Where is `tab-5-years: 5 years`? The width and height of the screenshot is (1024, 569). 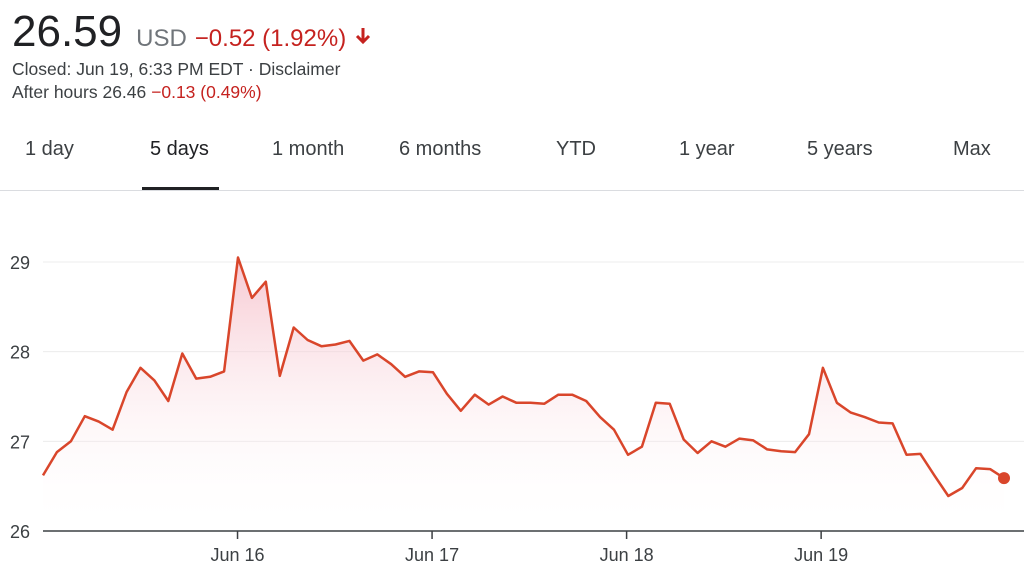
tab-5-years: 5 years is located at coordinates (840, 149).